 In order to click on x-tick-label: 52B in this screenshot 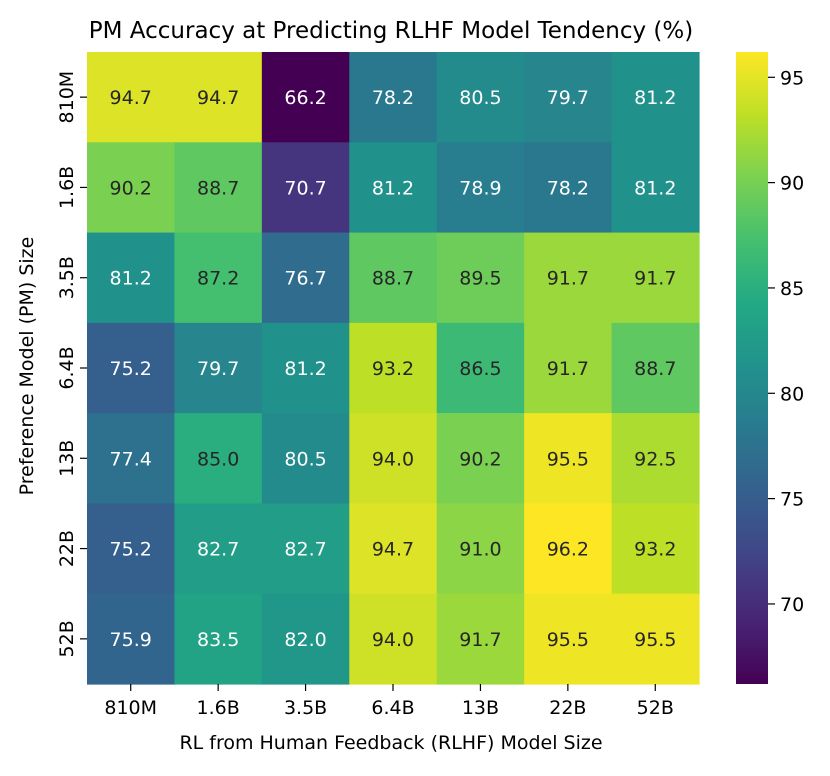, I will do `click(655, 708)`.